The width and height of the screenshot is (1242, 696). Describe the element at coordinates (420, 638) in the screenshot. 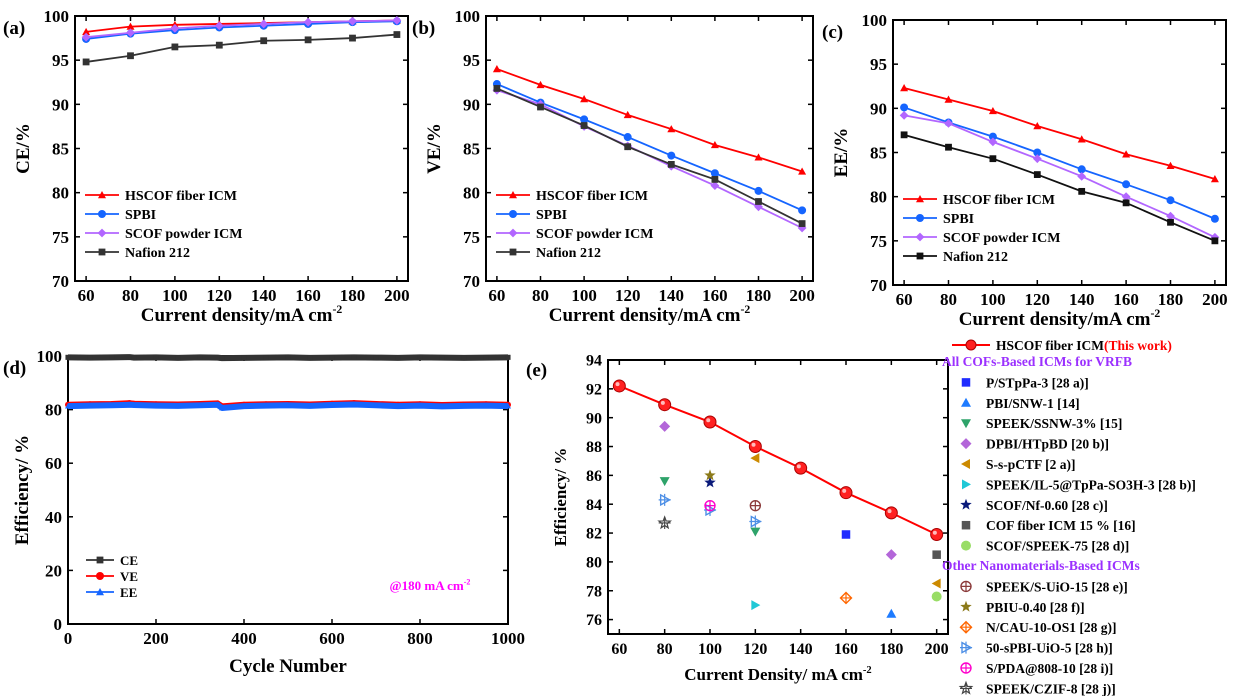

I see `x-tick-label: 800` at that location.